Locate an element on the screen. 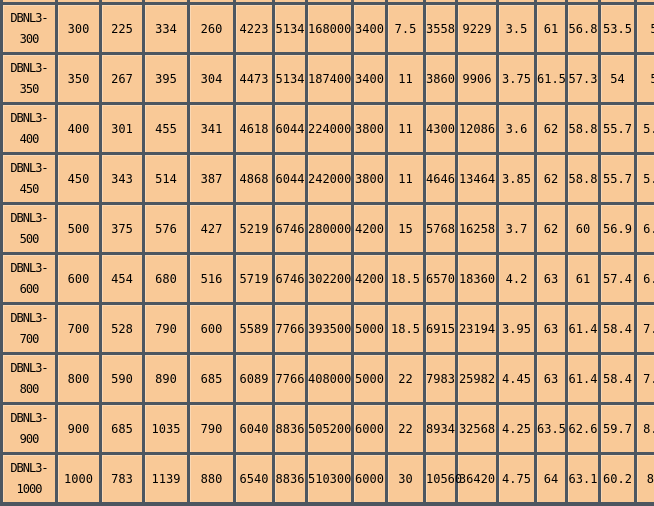 This screenshot has width=654, height=506. spec-cell: 61 is located at coordinates (583, 278).